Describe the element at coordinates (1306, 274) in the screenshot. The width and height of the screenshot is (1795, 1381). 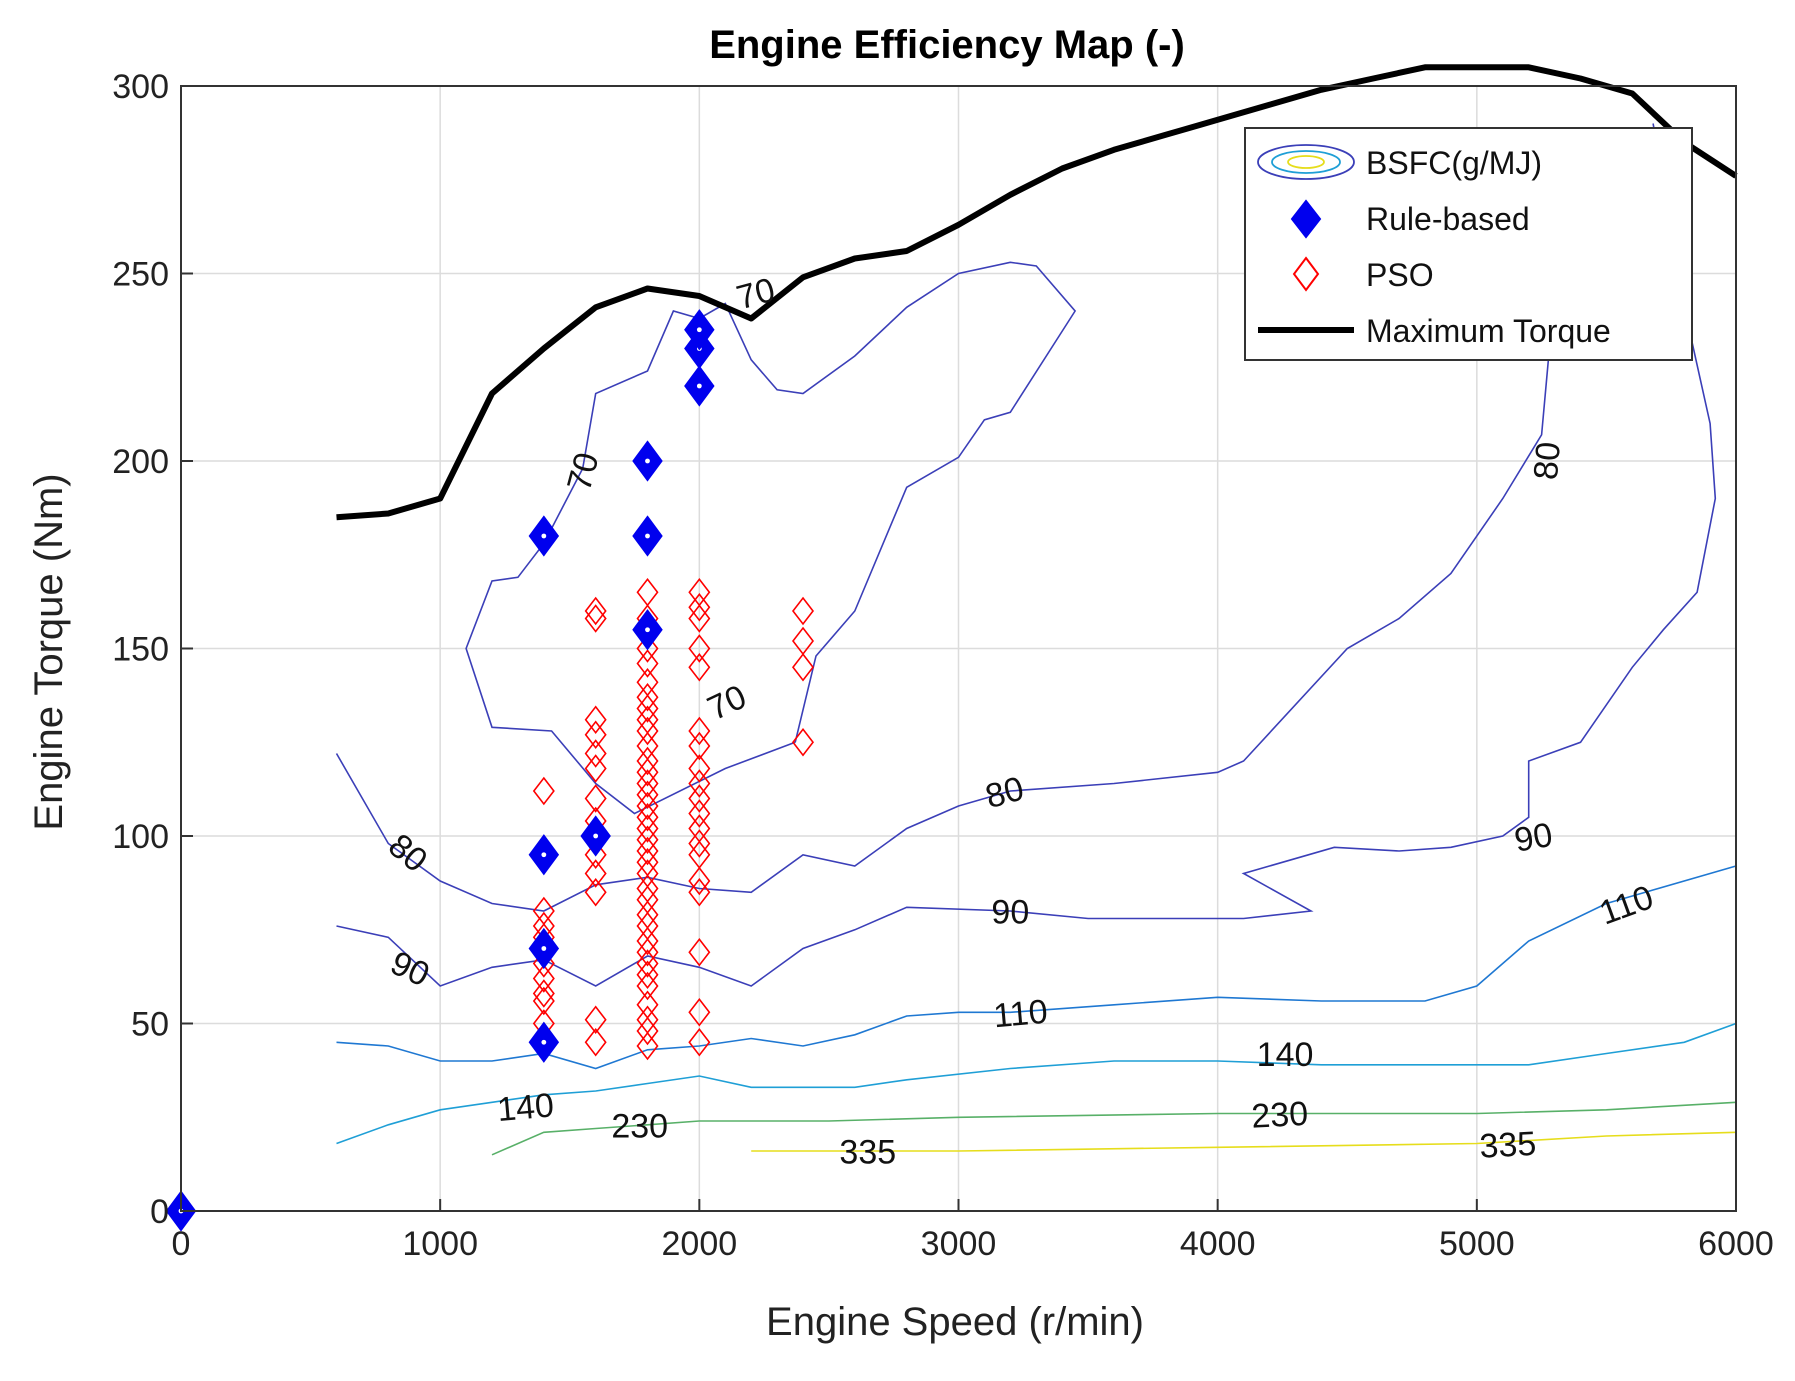
I see `legend-pso-icon` at that location.